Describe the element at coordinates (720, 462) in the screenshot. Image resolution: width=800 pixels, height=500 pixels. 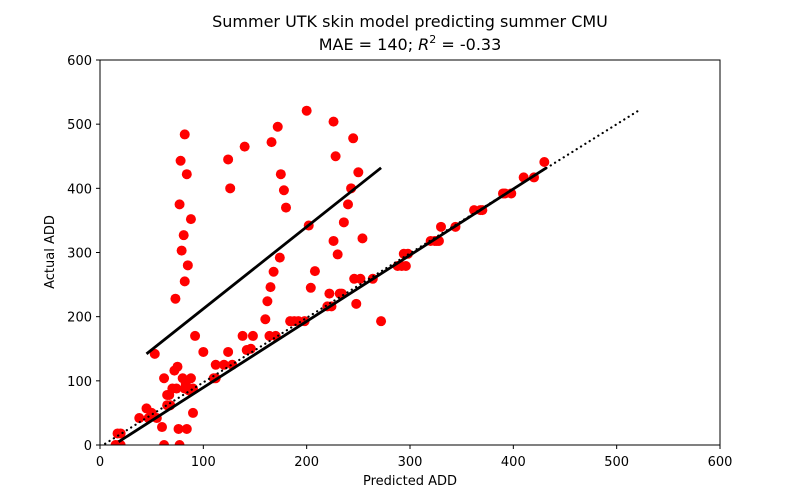
I see `x-tick-label: 600` at that location.